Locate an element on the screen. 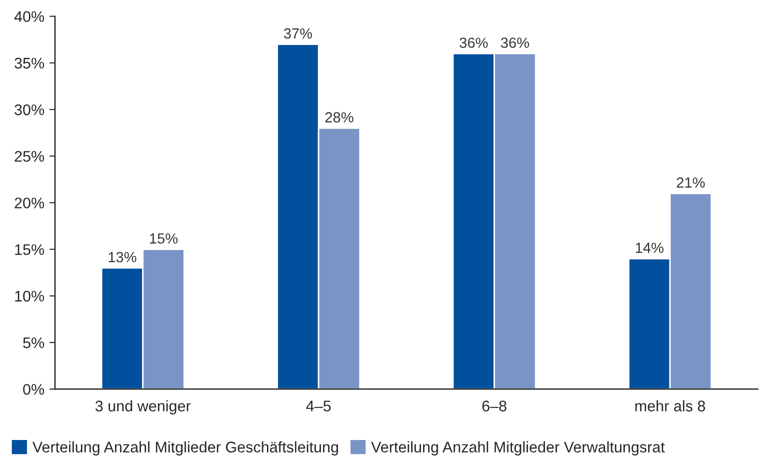 The image size is (764, 466). y-tick-label: 25% is located at coordinates (29, 156).